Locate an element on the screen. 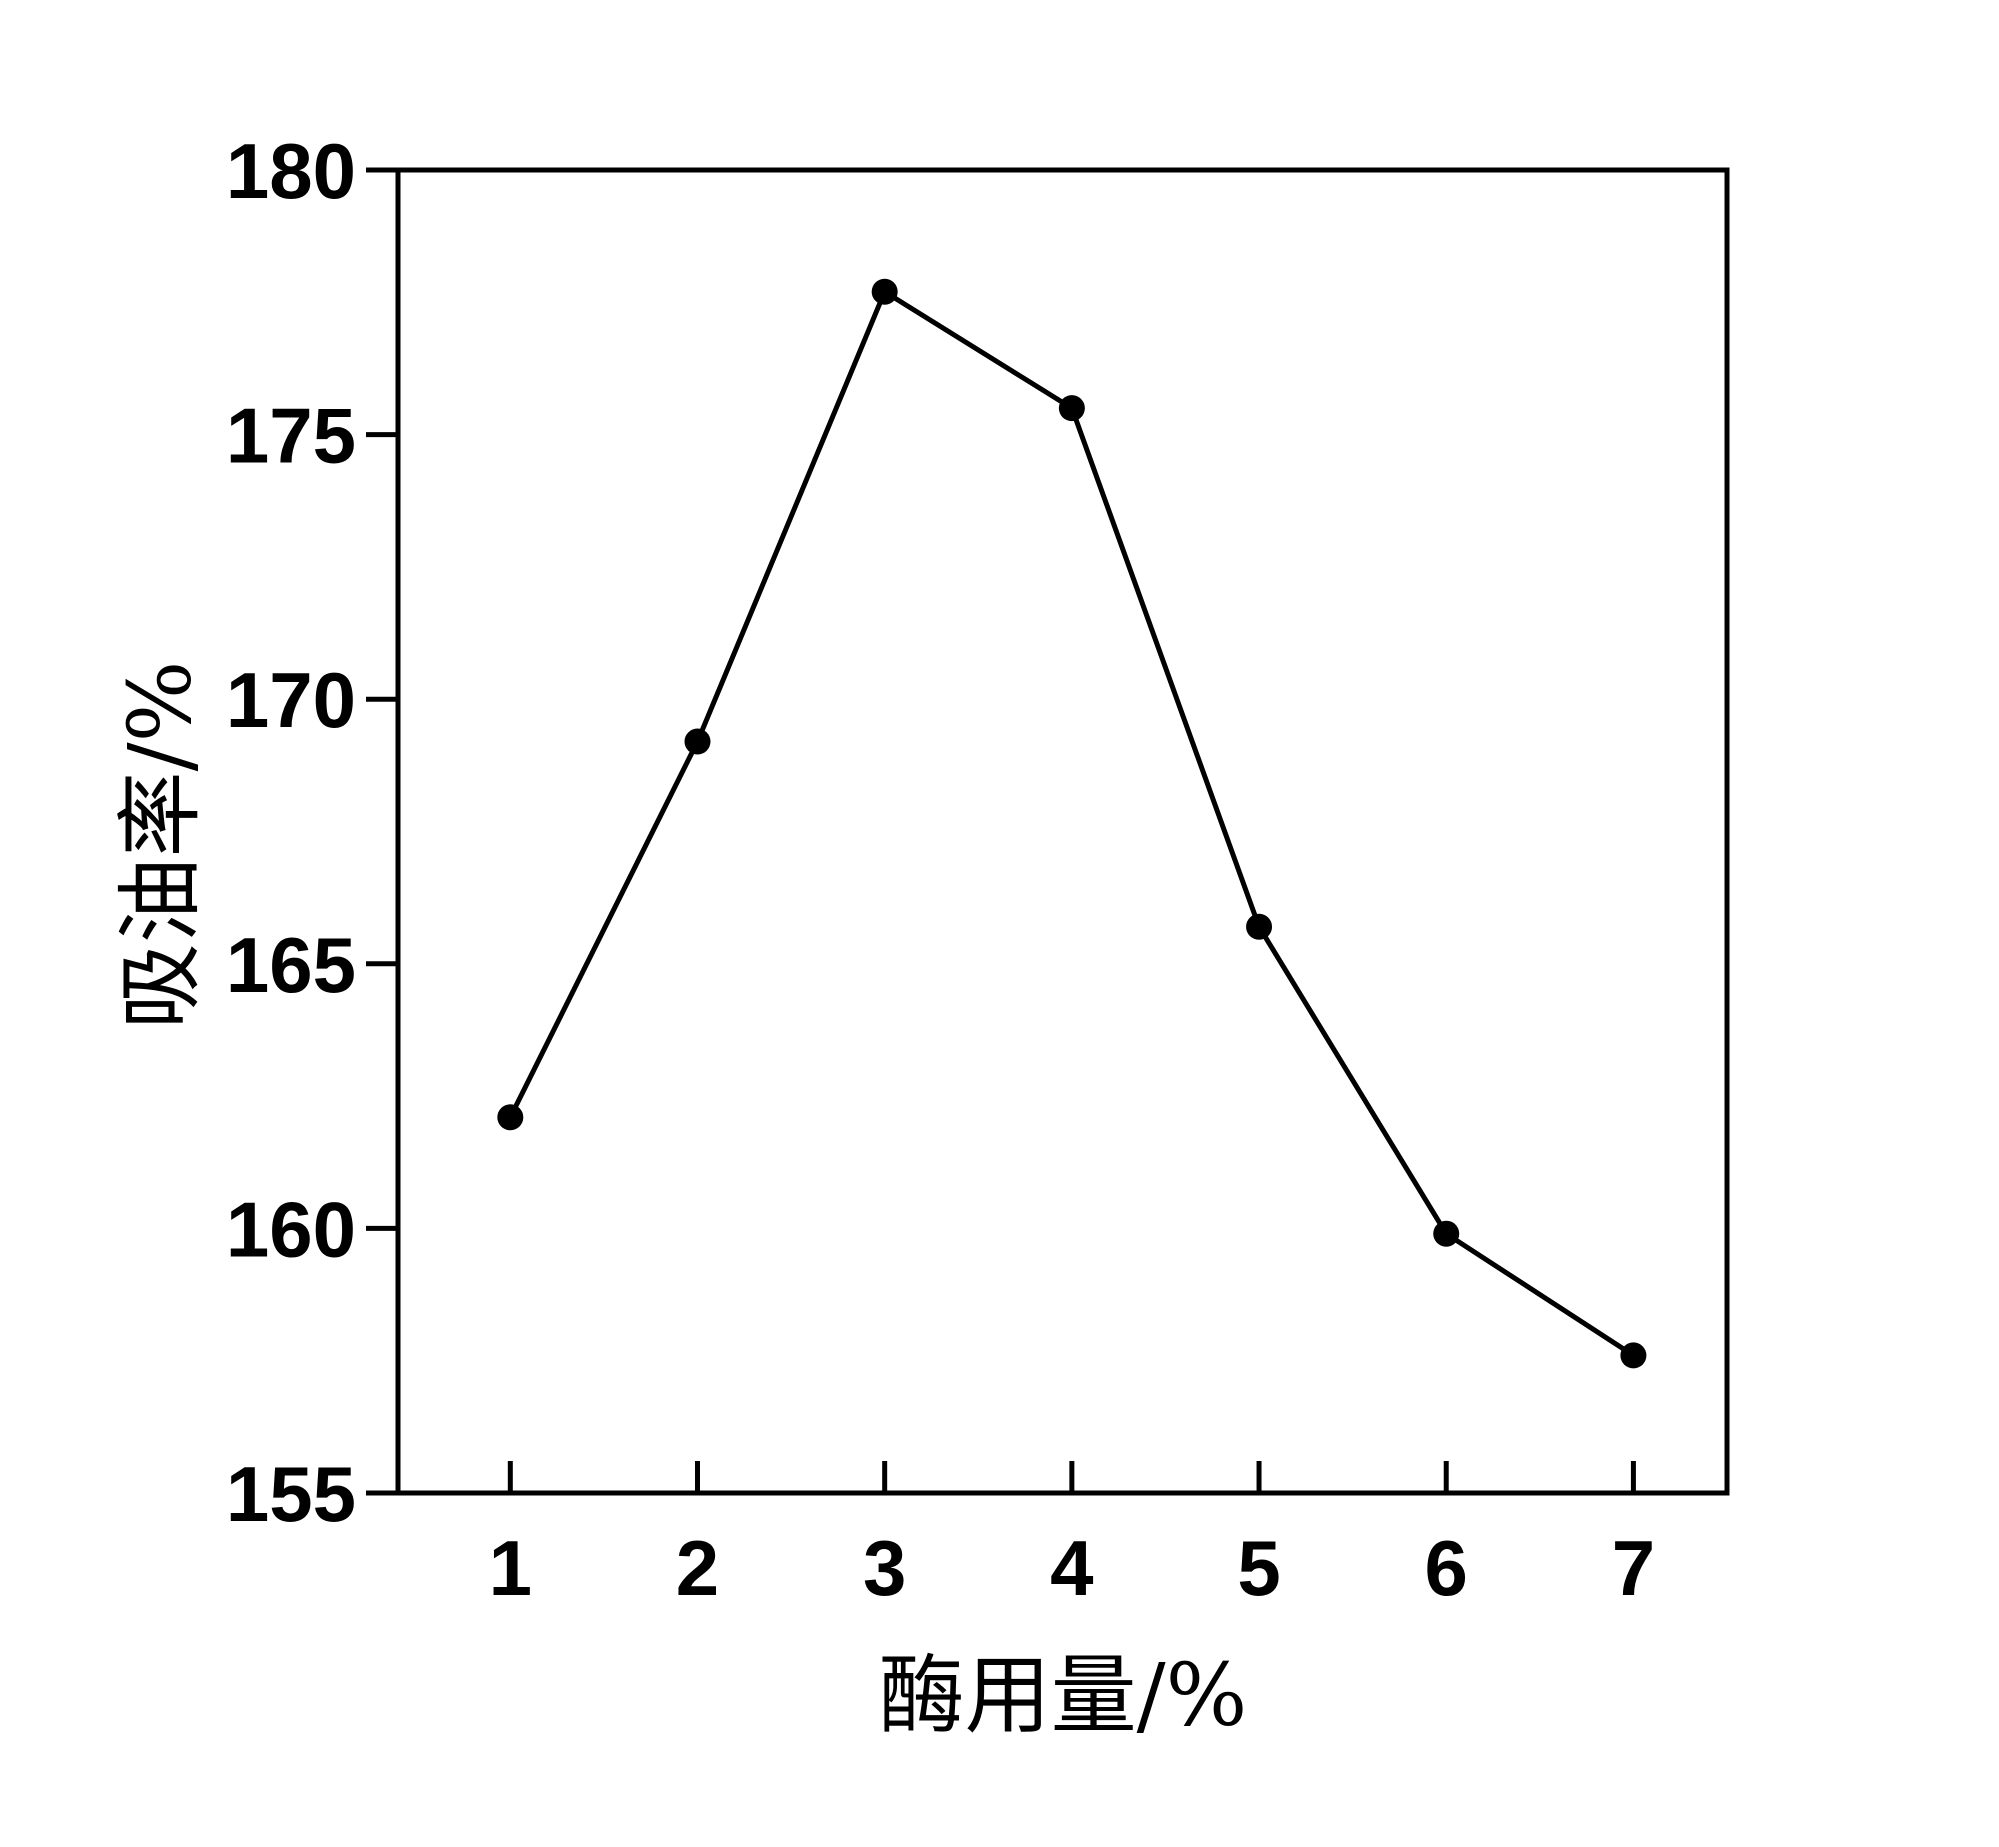  y-tick-label: 175 is located at coordinates (291, 436).